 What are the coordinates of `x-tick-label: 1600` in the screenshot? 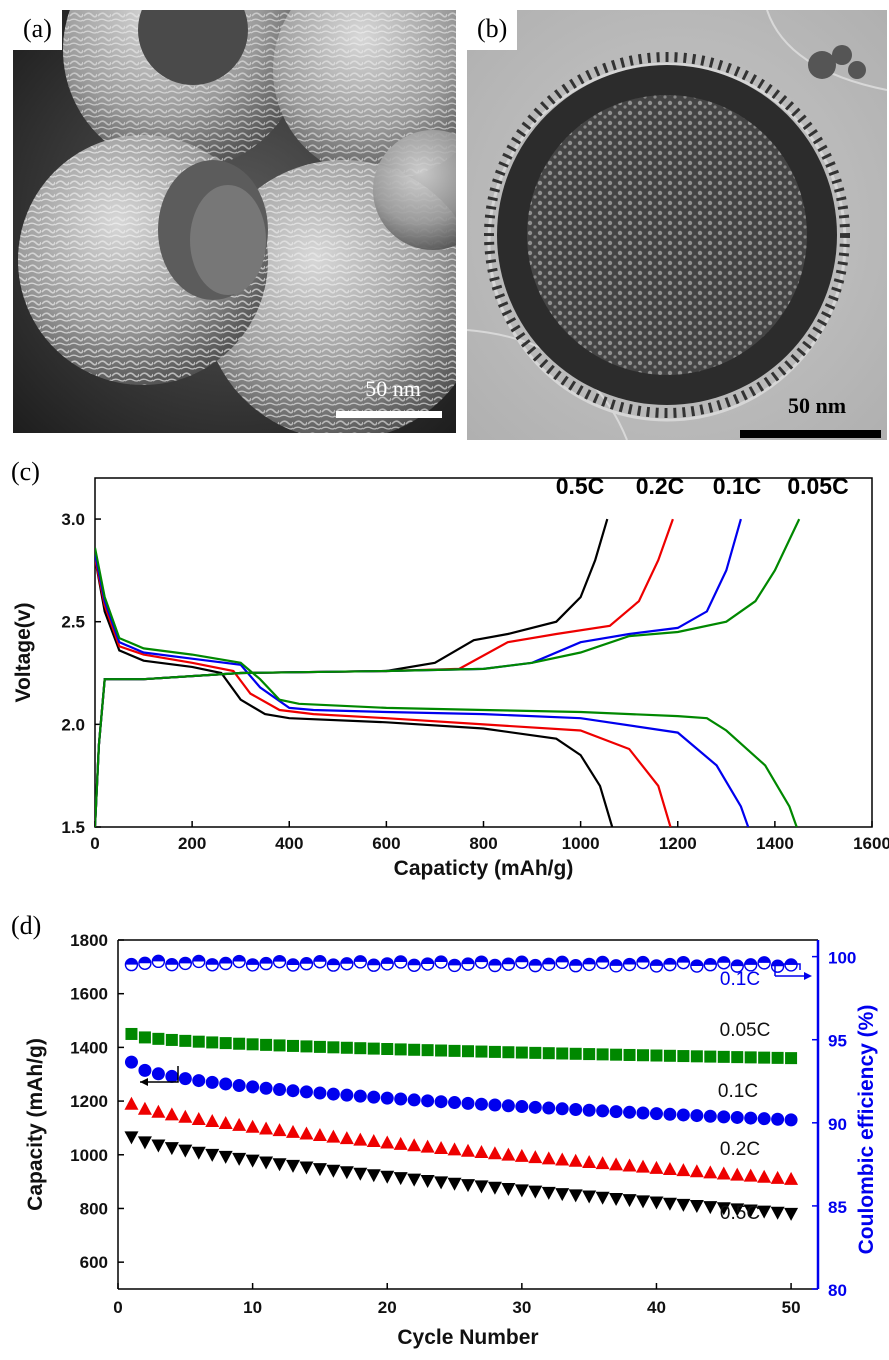 It's located at (871, 843).